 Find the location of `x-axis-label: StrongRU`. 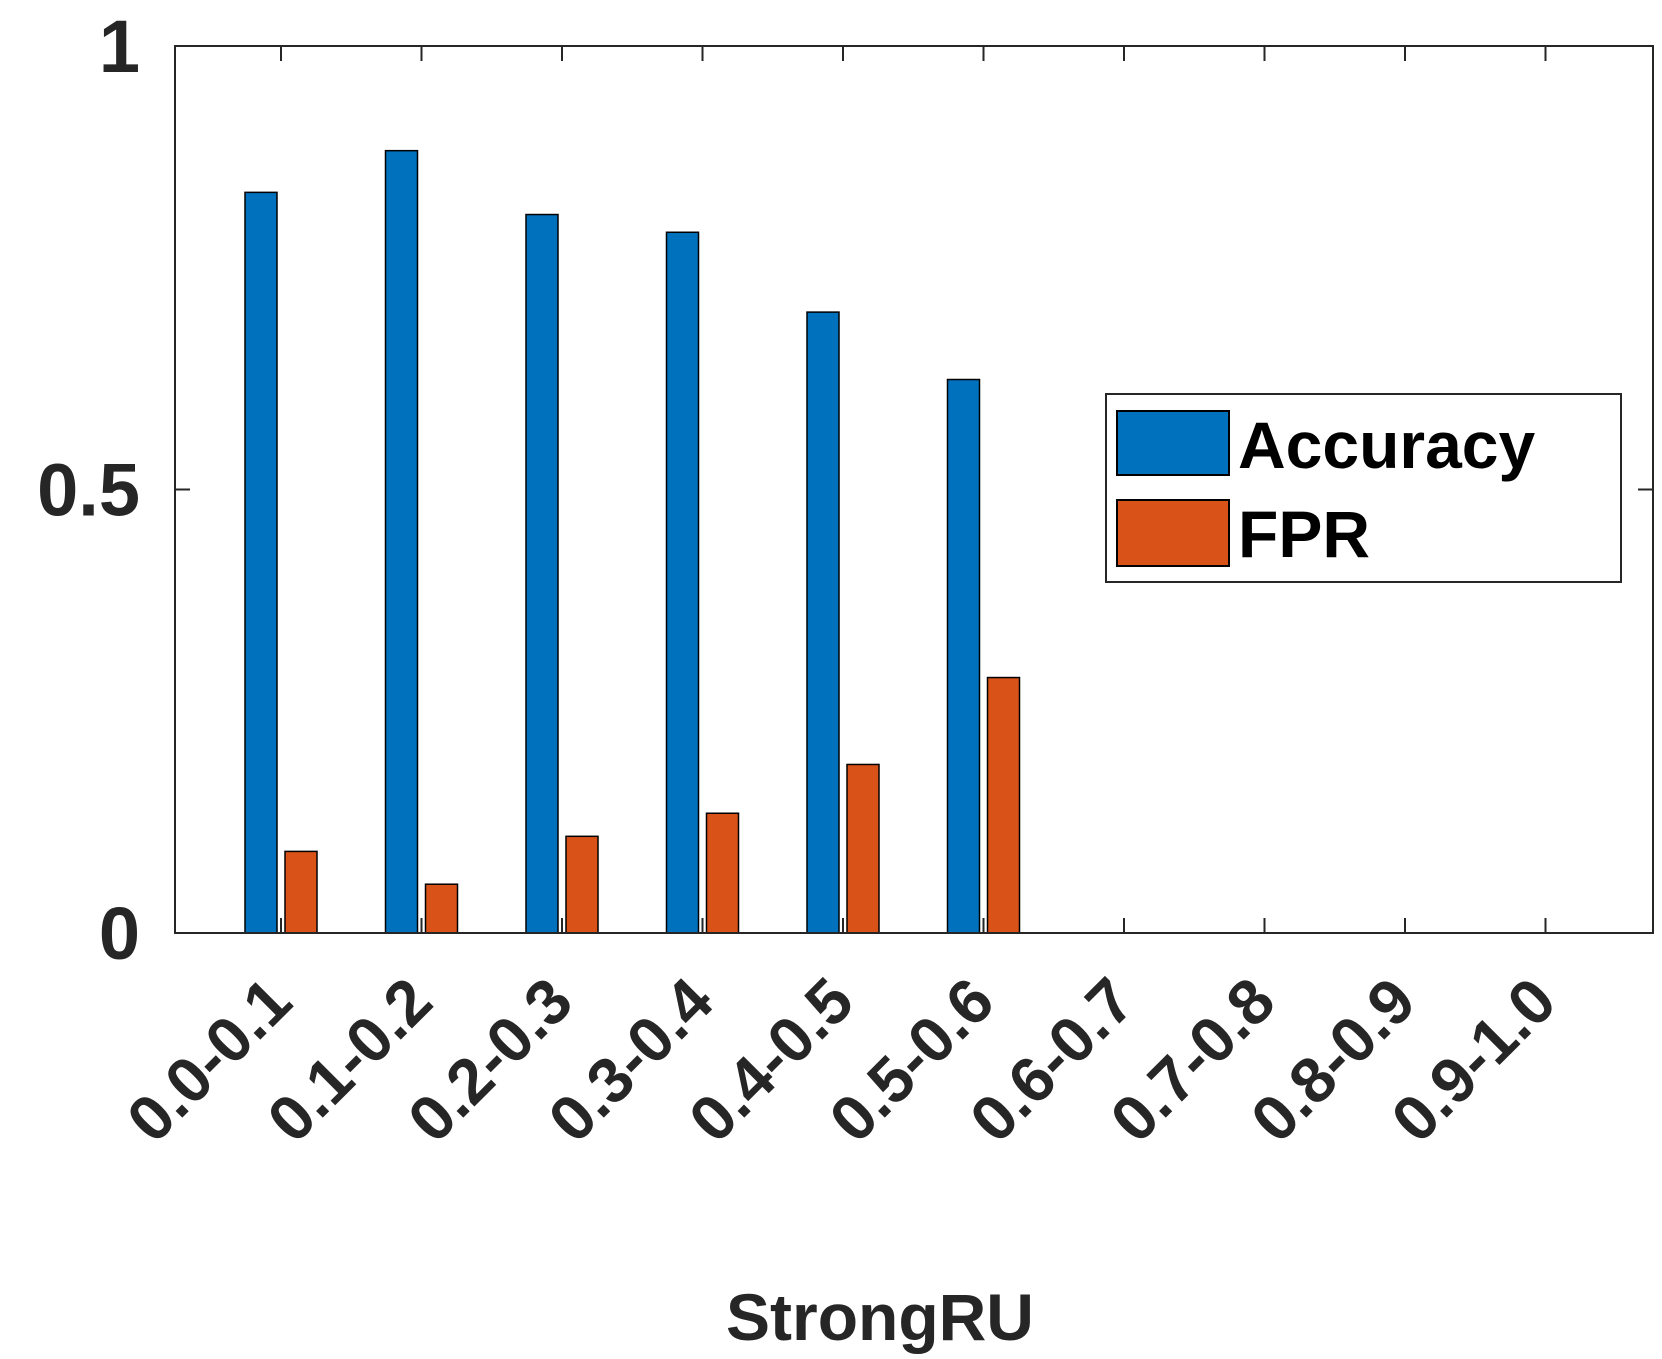

x-axis-label: StrongRU is located at coordinates (880, 1317).